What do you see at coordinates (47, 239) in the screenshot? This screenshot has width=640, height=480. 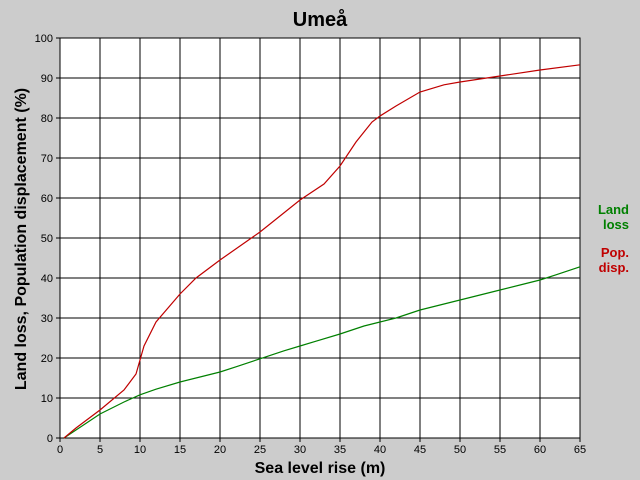 I see `y-tick-label: 50` at bounding box center [47, 239].